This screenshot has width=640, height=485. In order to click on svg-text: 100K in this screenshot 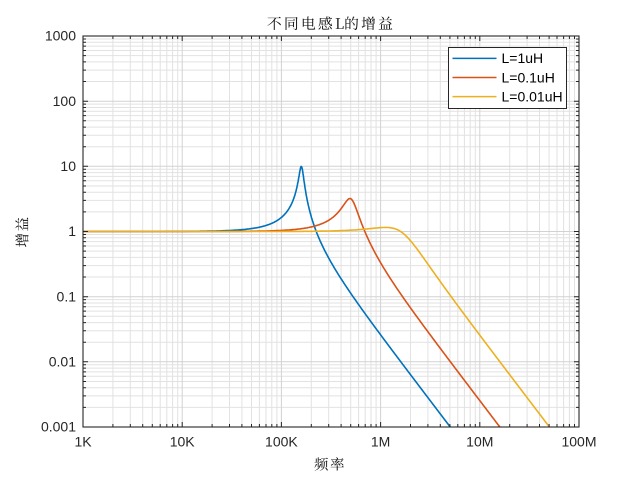, I will do `click(281, 442)`.